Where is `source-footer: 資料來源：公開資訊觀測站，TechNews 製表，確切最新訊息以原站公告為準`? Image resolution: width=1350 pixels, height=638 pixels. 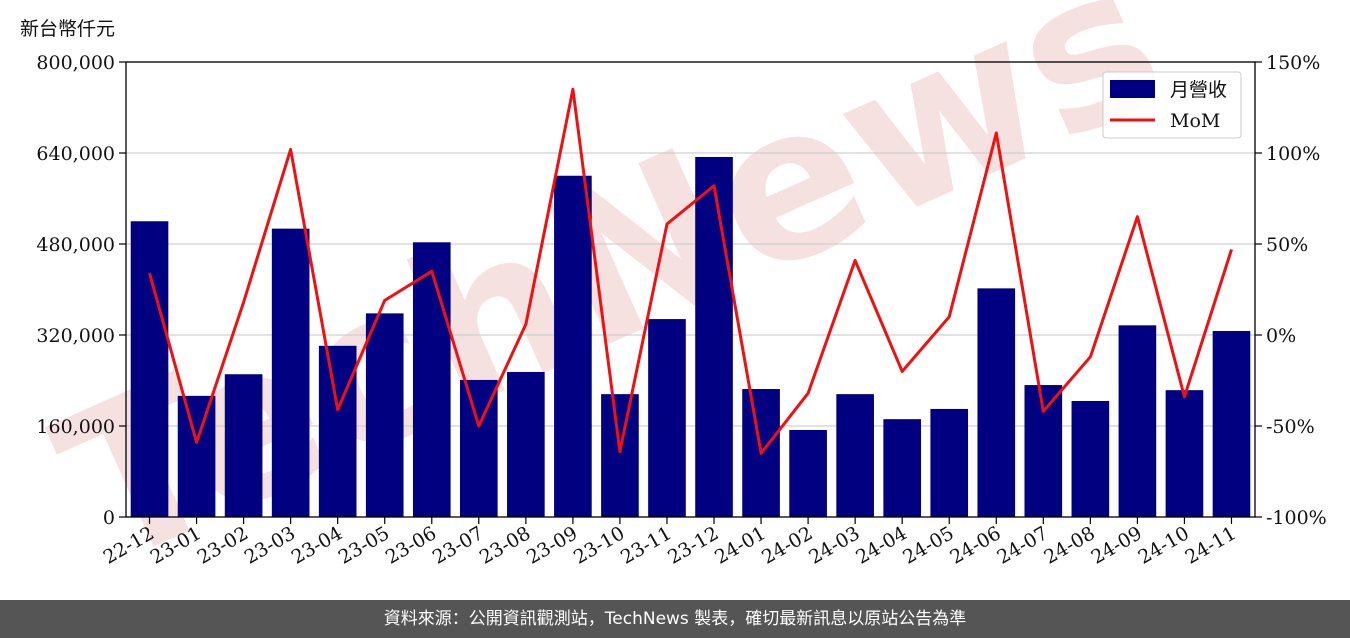
source-footer: 資料來源：公開資訊觀測站，TechNews 製表，確切最新訊息以原站公告為準 is located at coordinates (675, 619).